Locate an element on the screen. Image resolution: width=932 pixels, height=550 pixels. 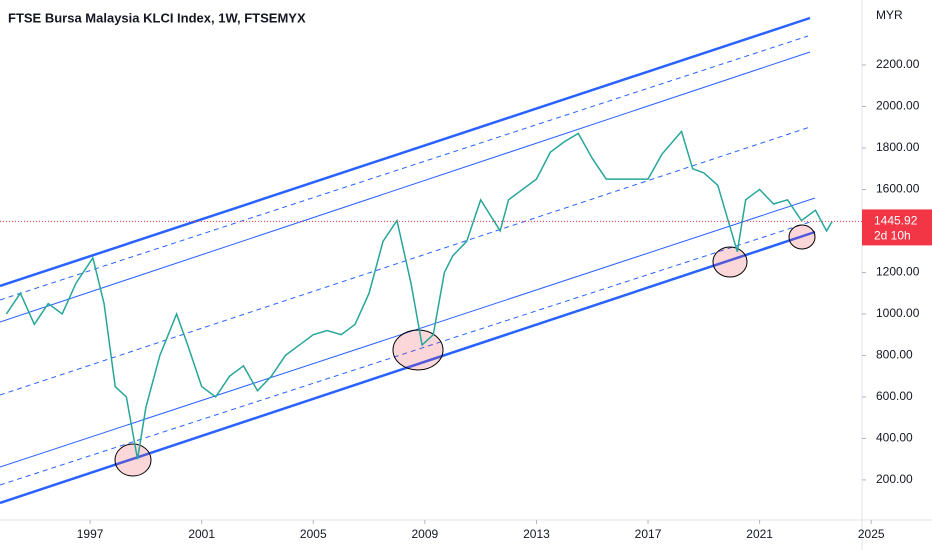
y-tick-label: 600.00 is located at coordinates (894, 396).